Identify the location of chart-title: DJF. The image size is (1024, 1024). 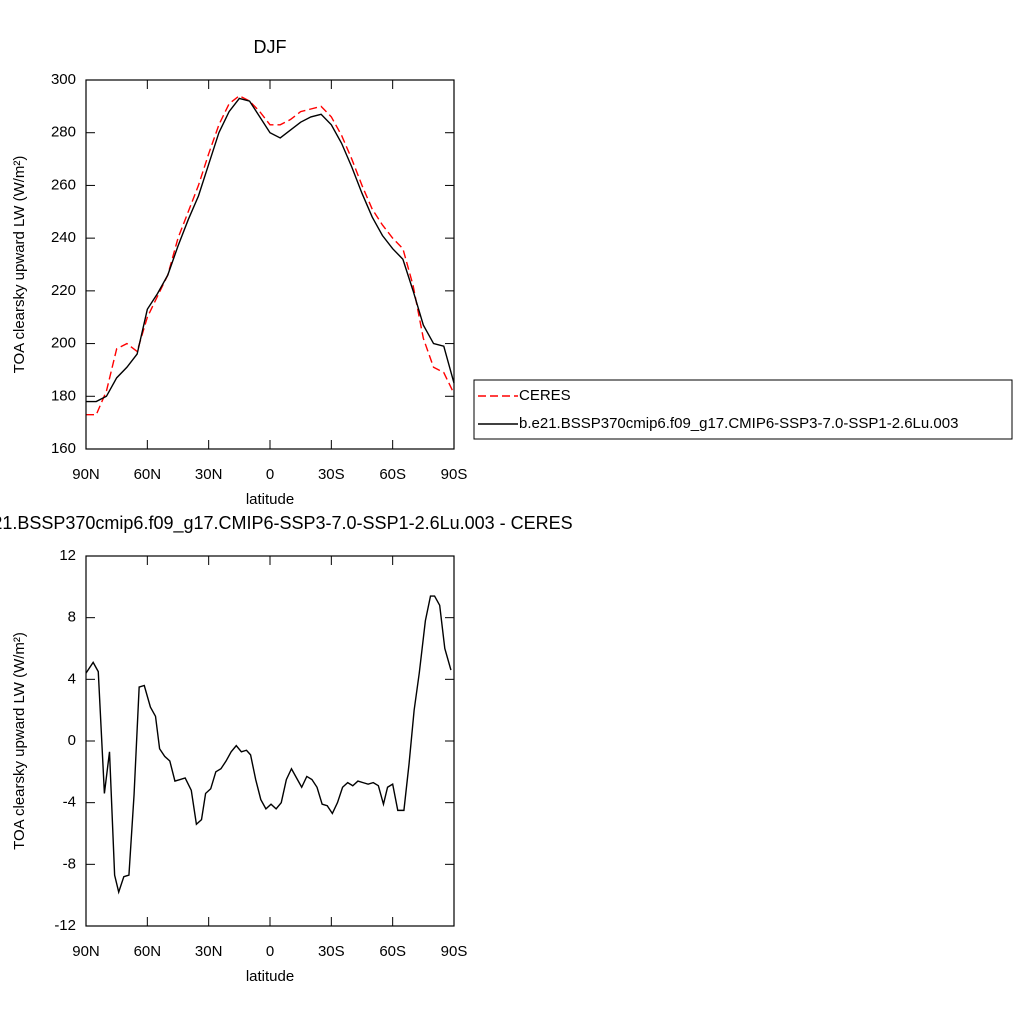
(270, 47).